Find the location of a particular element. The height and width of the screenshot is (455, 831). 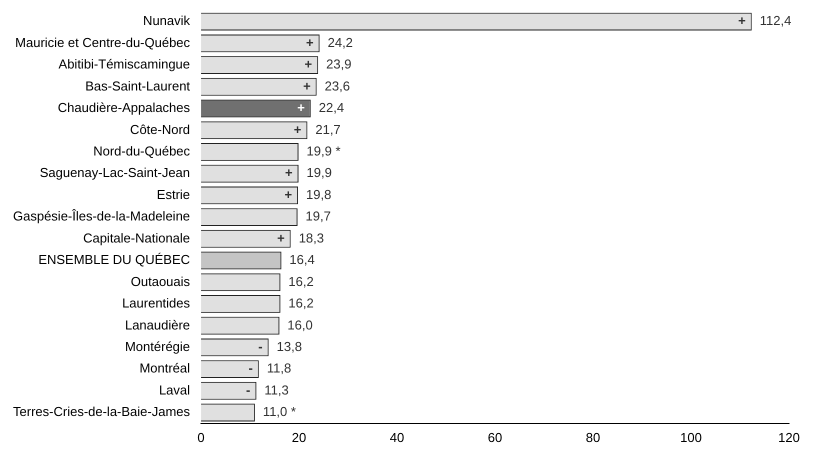

data-label: 16,4 is located at coordinates (302, 260).